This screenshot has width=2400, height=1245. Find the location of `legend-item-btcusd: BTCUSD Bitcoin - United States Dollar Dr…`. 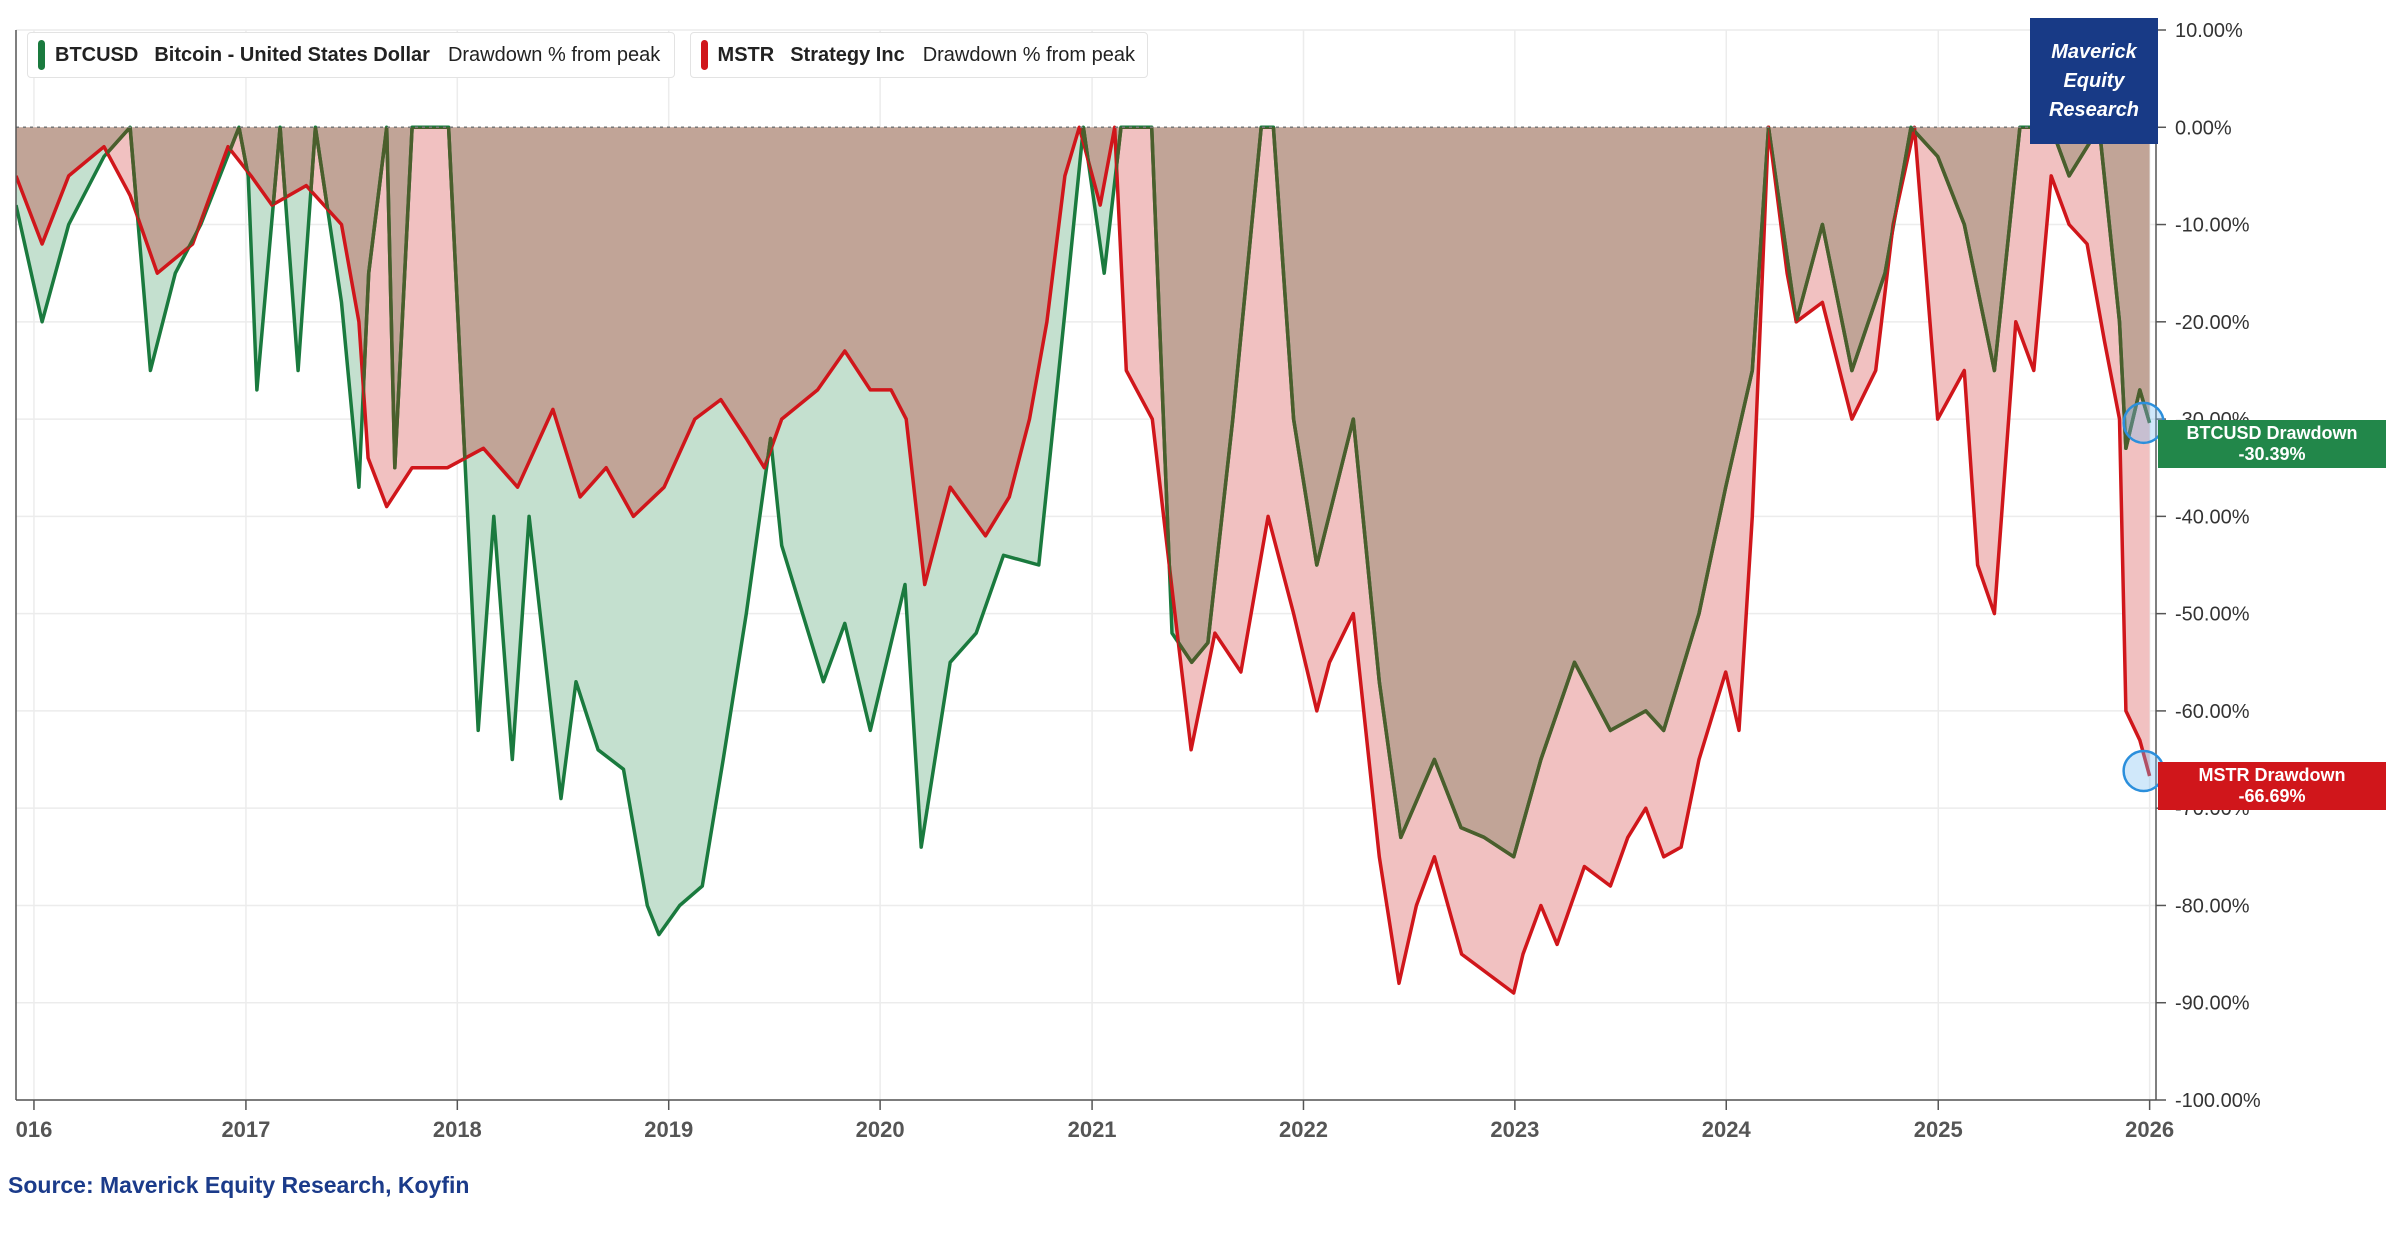

legend-item-btcusd: BTCUSD Bitcoin - United States Dollar Dr… is located at coordinates (351, 55).